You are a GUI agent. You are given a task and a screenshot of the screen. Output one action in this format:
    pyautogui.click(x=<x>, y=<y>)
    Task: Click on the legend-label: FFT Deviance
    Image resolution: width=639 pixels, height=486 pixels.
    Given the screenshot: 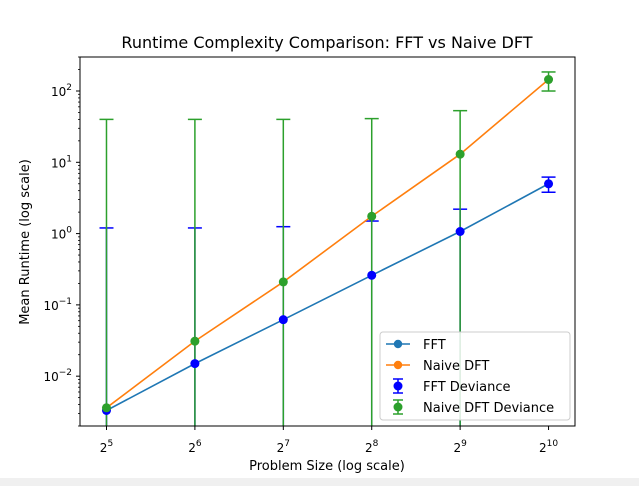 What is the action you would take?
    pyautogui.click(x=466, y=387)
    